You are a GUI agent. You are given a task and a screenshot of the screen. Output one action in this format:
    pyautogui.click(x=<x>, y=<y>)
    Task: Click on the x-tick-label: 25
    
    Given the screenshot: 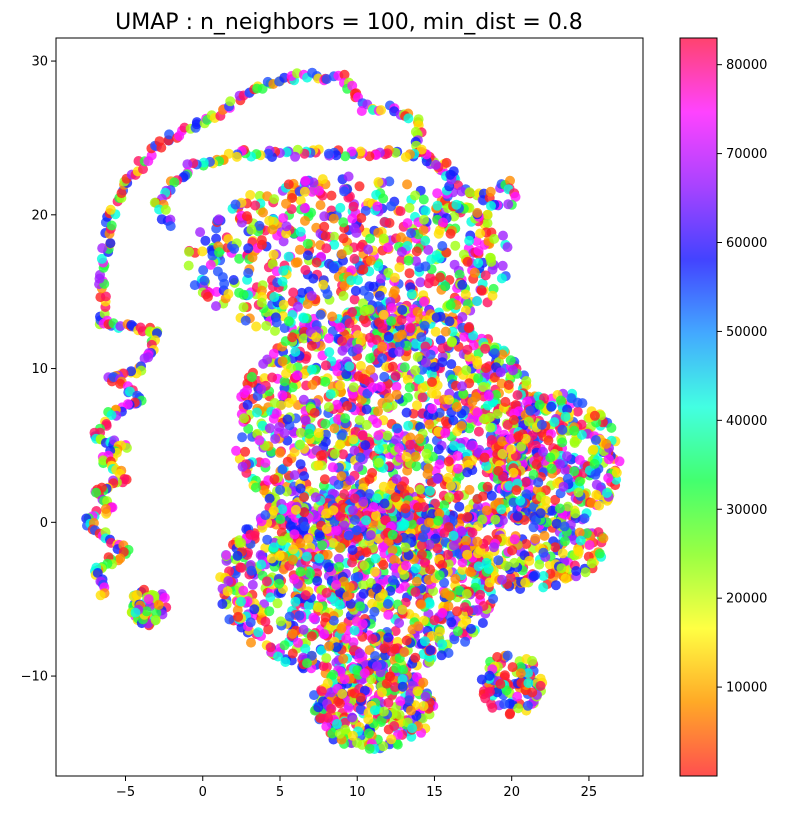 What is the action you would take?
    pyautogui.click(x=589, y=792)
    